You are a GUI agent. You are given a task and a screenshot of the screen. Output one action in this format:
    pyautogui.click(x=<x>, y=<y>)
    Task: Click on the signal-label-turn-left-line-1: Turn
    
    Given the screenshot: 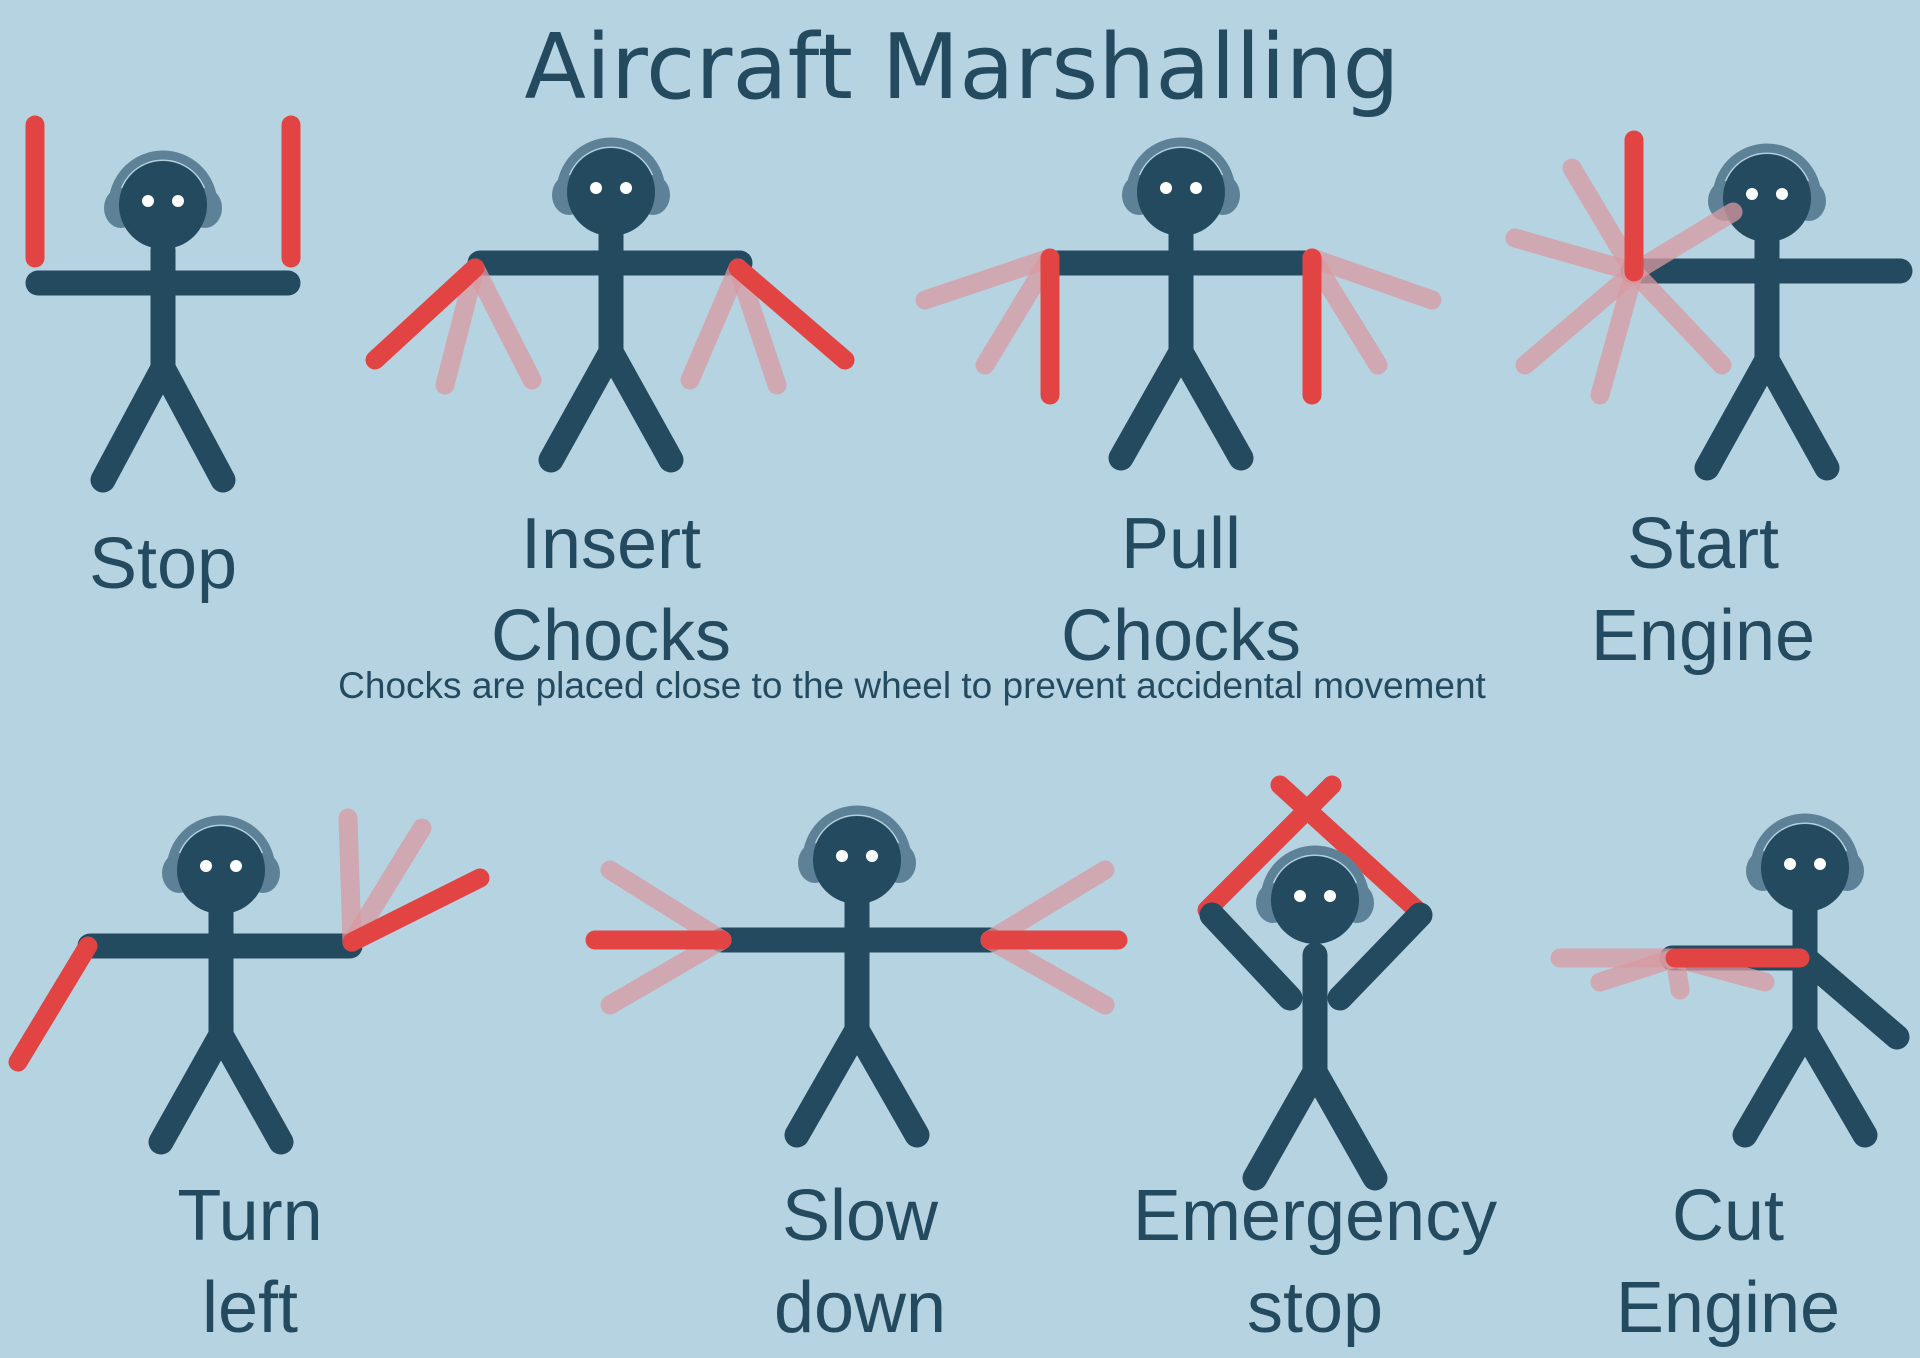 What is the action you would take?
    pyautogui.click(x=249, y=1216)
    